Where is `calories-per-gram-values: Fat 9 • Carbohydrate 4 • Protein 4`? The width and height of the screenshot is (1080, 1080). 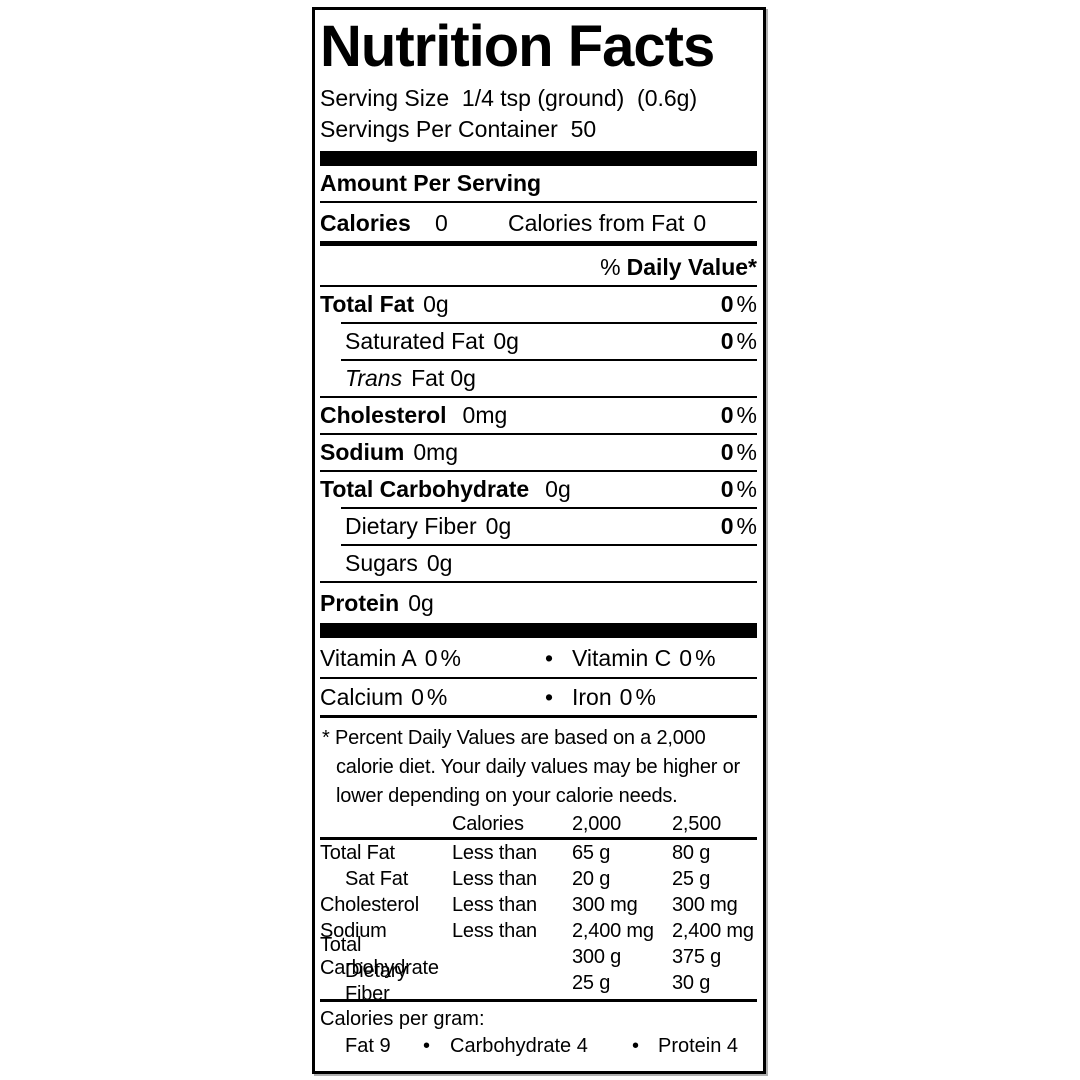 calories-per-gram-values: Fat 9 • Carbohydrate 4 • Protein 4 is located at coordinates (538, 1047).